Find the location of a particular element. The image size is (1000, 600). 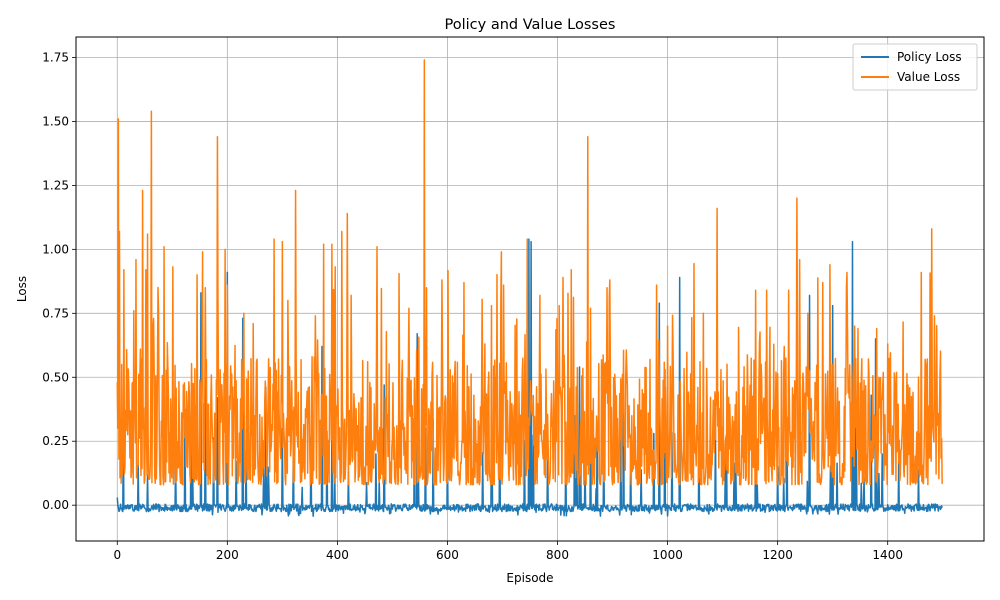

chart-title: Policy and Value Losses is located at coordinates (530, 25).